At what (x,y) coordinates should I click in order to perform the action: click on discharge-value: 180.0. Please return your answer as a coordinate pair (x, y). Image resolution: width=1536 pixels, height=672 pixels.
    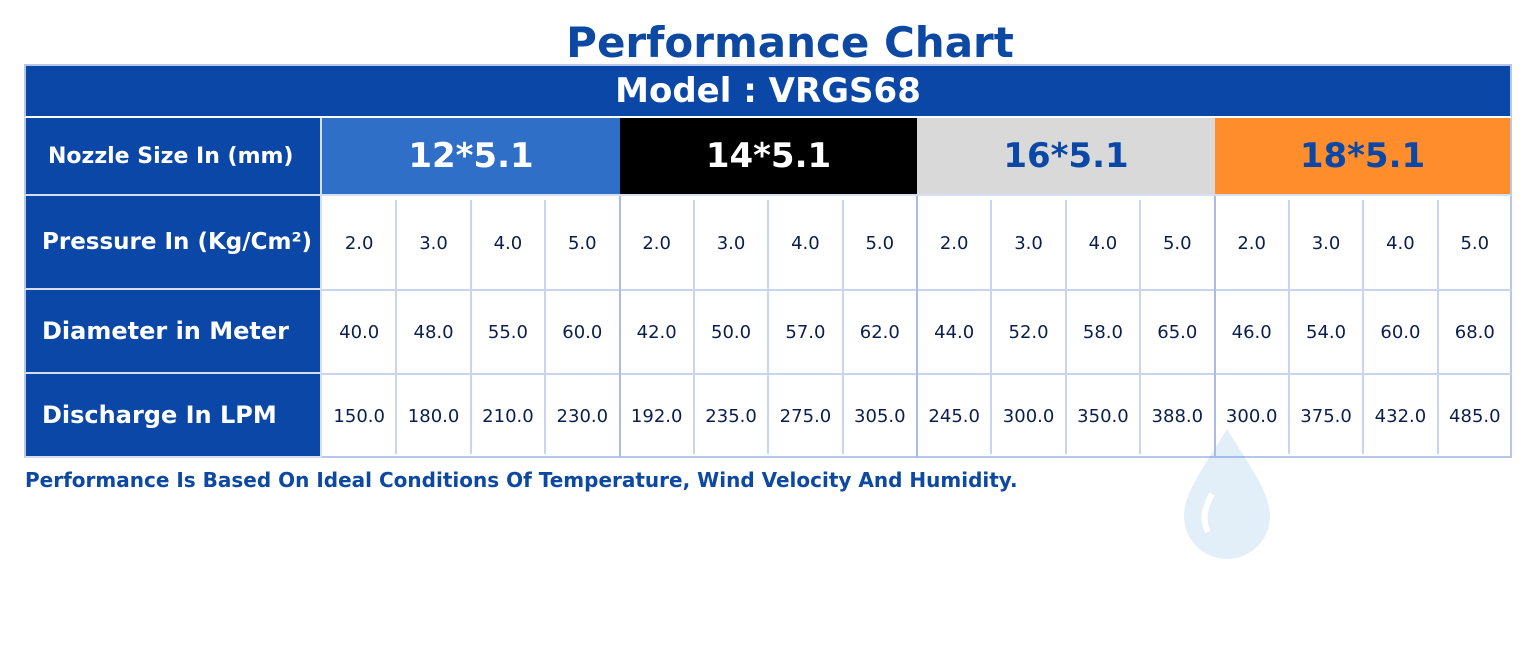
    Looking at the image, I should click on (433, 416).